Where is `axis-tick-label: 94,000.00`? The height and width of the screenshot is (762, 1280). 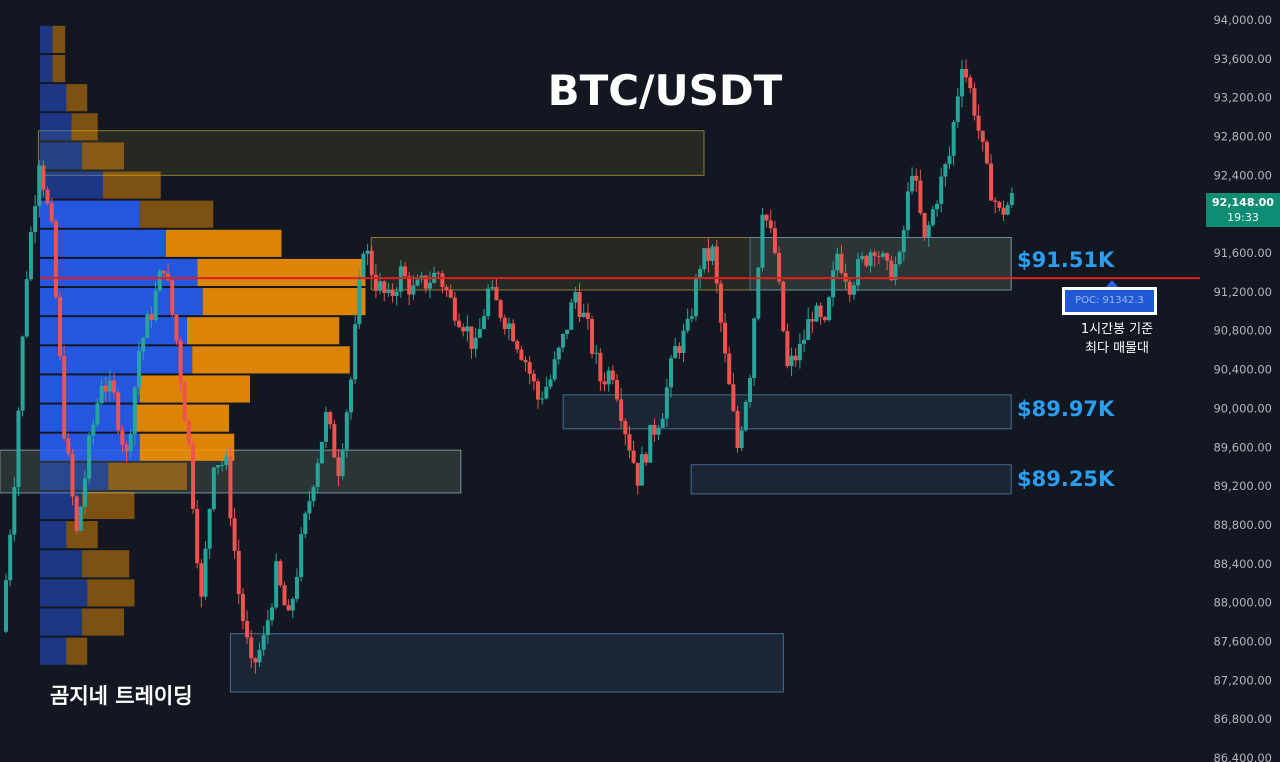
axis-tick-label: 94,000.00 is located at coordinates (1242, 20).